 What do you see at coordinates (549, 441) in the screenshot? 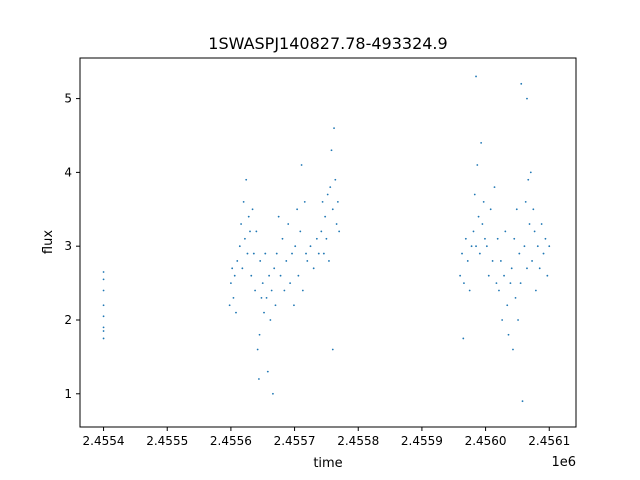
I see `x-tick-label: 2.4561` at bounding box center [549, 441].